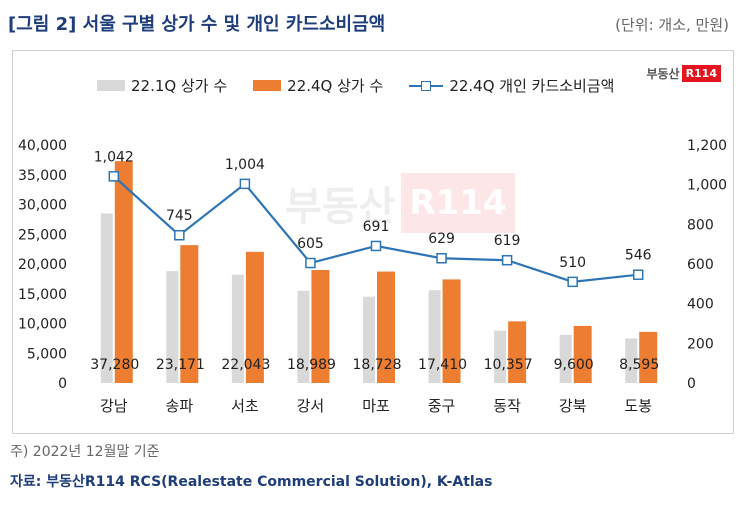 Image resolution: width=743 pixels, height=507 pixels. What do you see at coordinates (574, 365) in the screenshot?
I see `bar-22-4q-value-label: 9,600` at bounding box center [574, 365].